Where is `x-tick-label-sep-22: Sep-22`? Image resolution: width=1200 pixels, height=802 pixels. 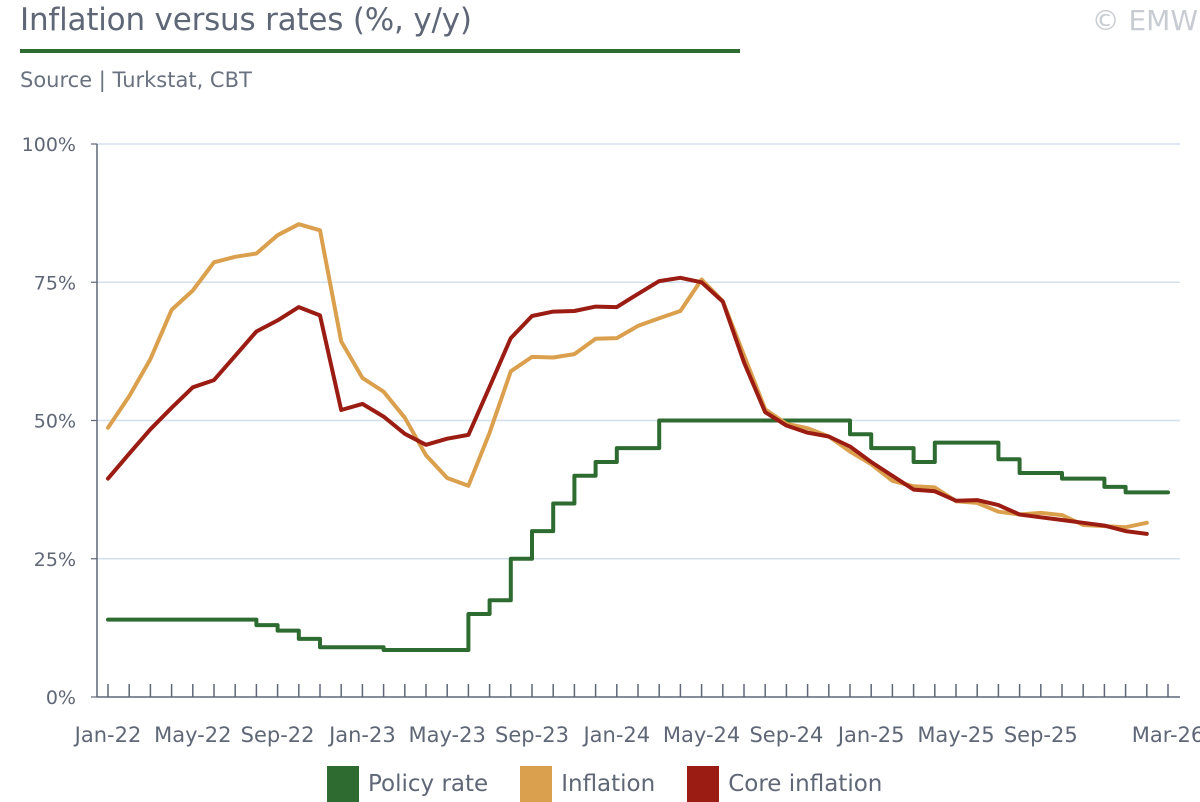 x-tick-label-sep-22: Sep-22 is located at coordinates (278, 735).